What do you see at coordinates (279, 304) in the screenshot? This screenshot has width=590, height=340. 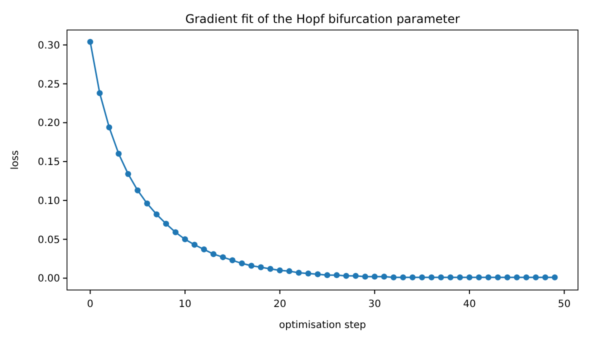 I see `x-tick-label: 20` at bounding box center [279, 304].